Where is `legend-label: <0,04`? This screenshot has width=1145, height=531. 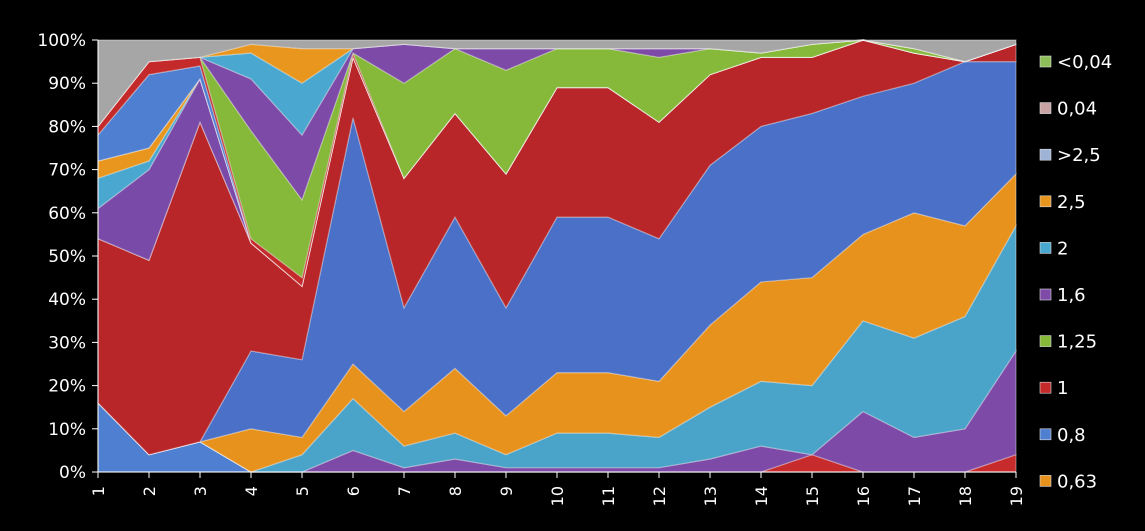 legend-label: <0,04 is located at coordinates (1084, 62).